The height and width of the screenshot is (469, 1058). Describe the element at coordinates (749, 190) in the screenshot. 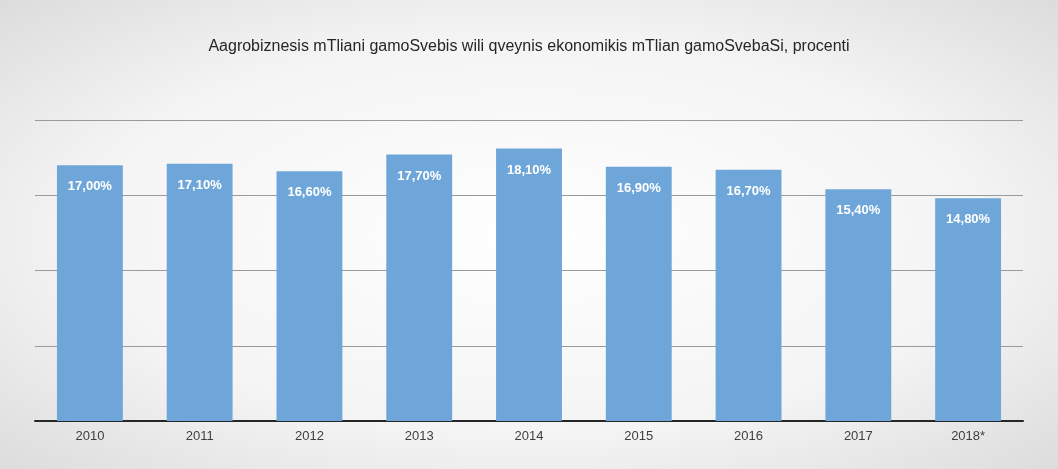

I see `data-label: 16,70%` at that location.